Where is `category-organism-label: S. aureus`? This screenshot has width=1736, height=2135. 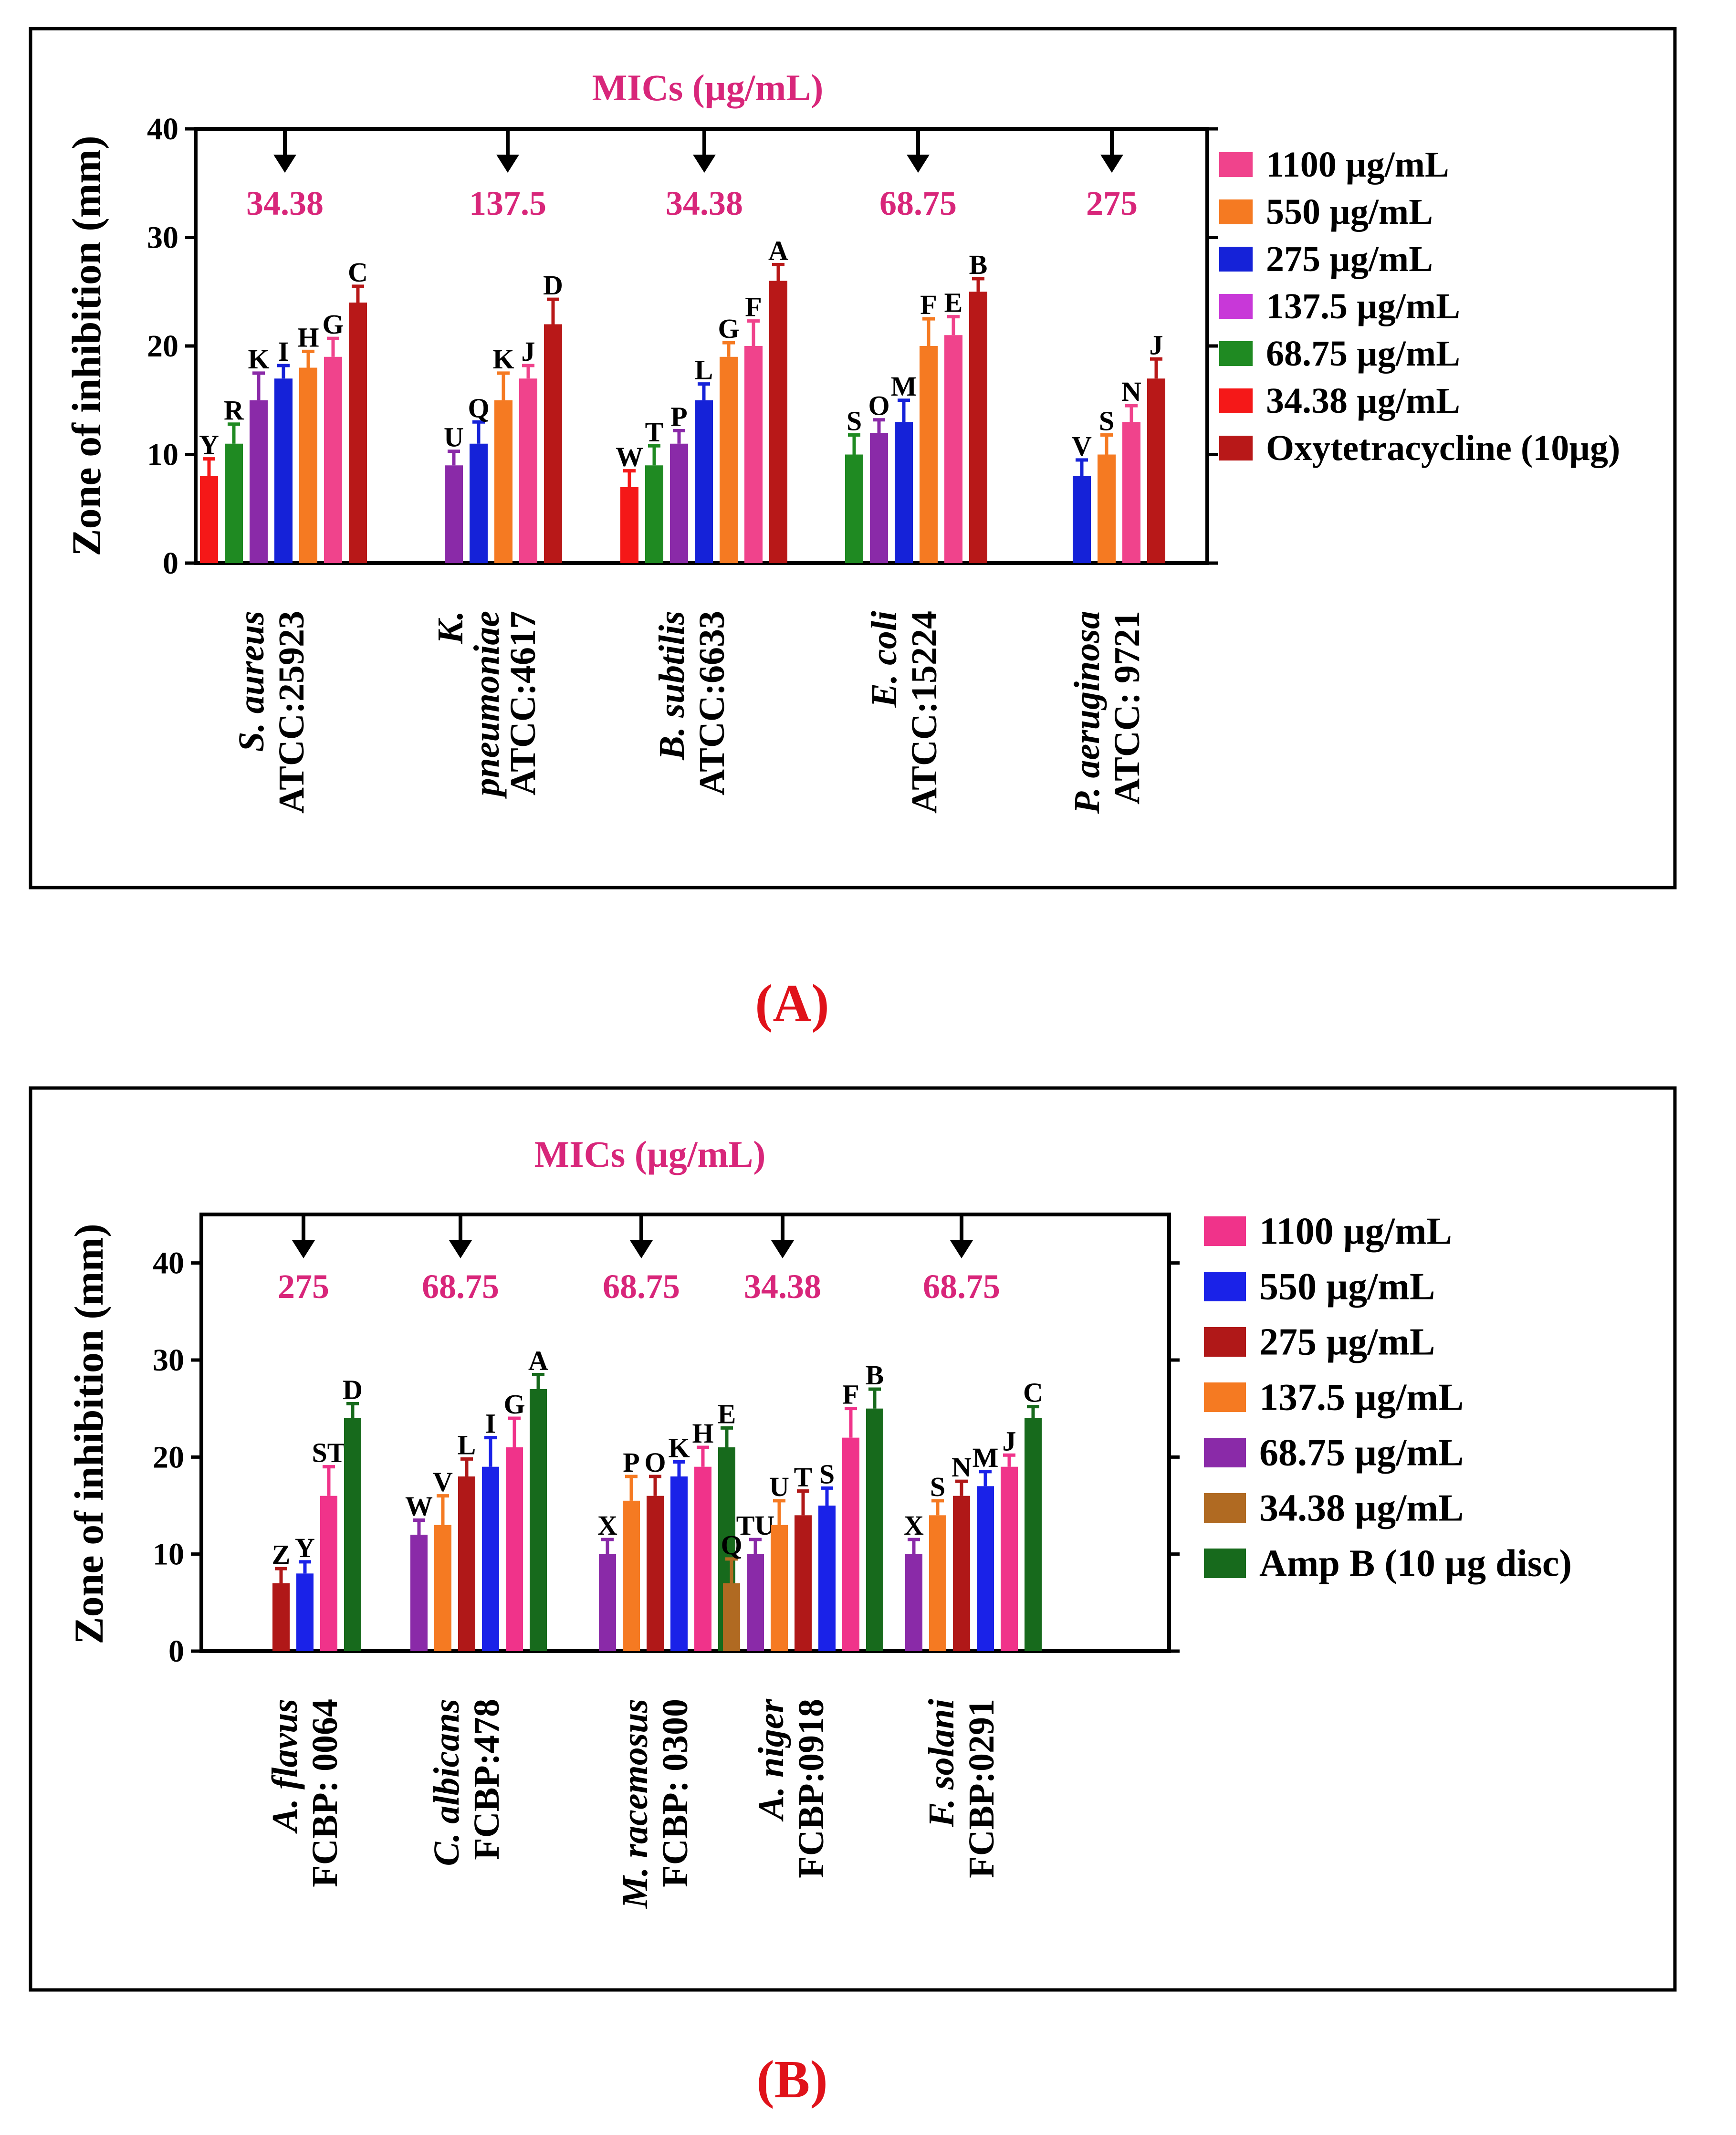
category-organism-label: S. aureus is located at coordinates (251, 681).